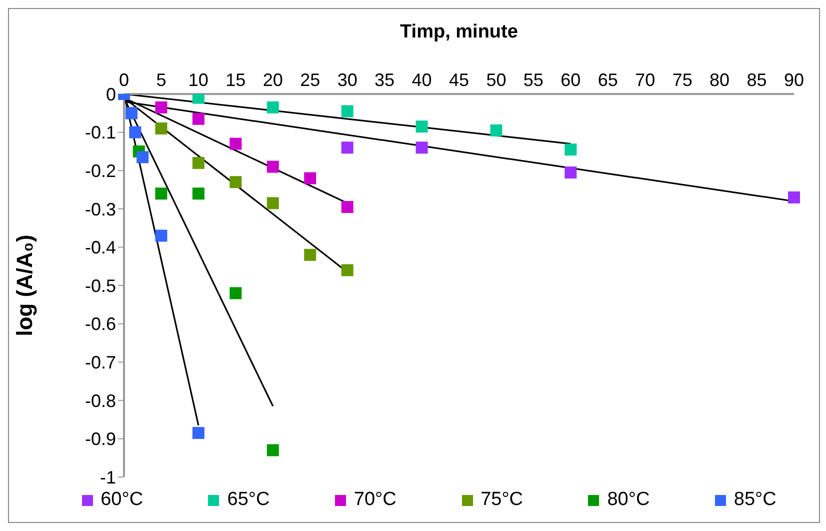  What do you see at coordinates (100, 209) in the screenshot?
I see `y-tick-label: -0.3` at bounding box center [100, 209].